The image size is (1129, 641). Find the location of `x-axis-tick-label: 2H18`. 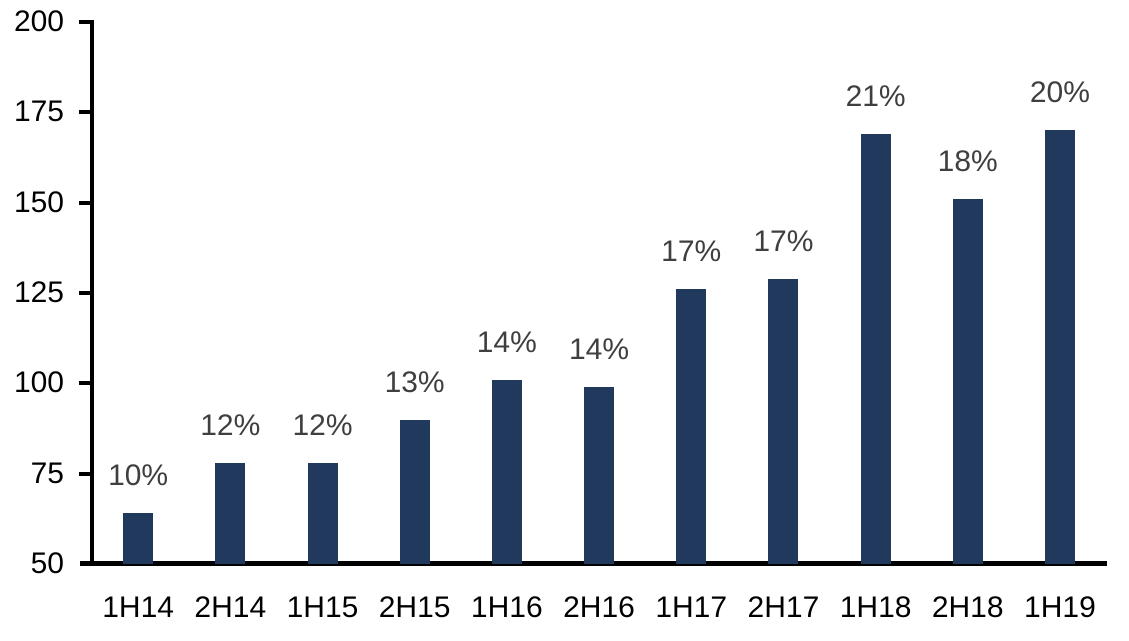

x-axis-tick-label: 2H18 is located at coordinates (967, 607).